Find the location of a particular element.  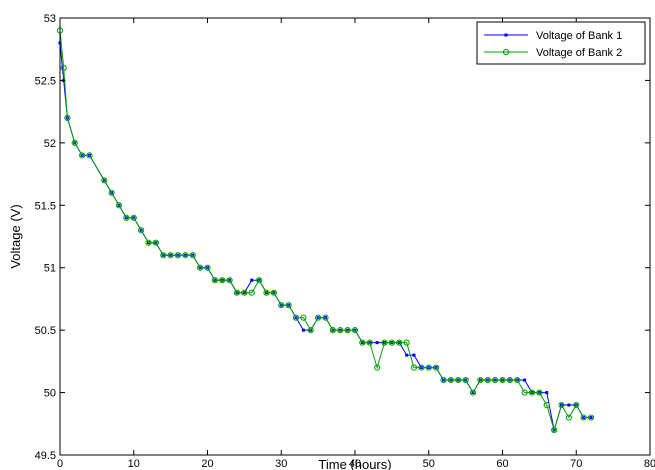

y-axis-label: Voltage (V) is located at coordinates (15, 236).